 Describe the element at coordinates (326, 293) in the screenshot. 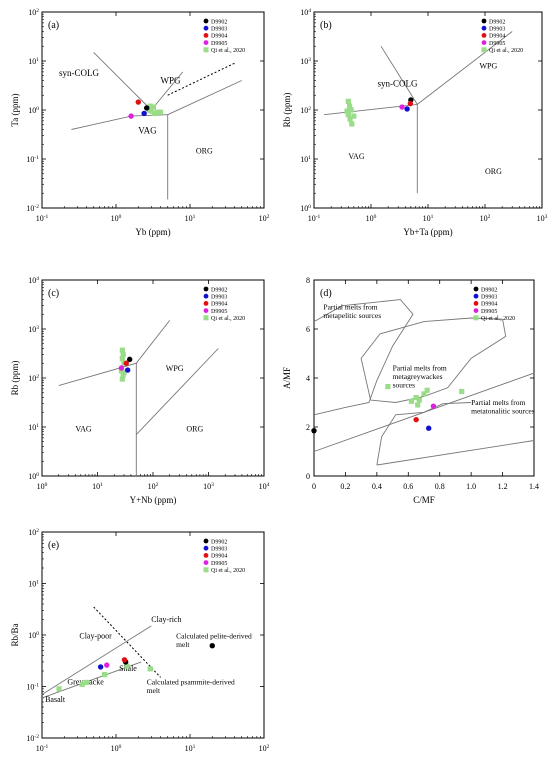

I see `panel-label: (d)` at that location.